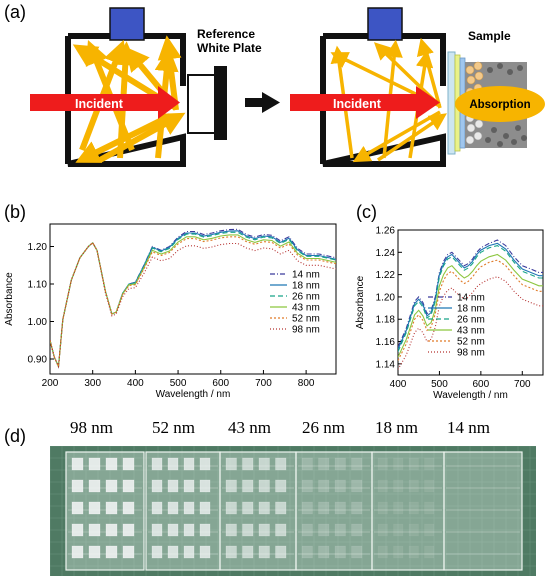  What do you see at coordinates (99, 104) in the screenshot?
I see `left-incident-label: Incident` at bounding box center [99, 104].